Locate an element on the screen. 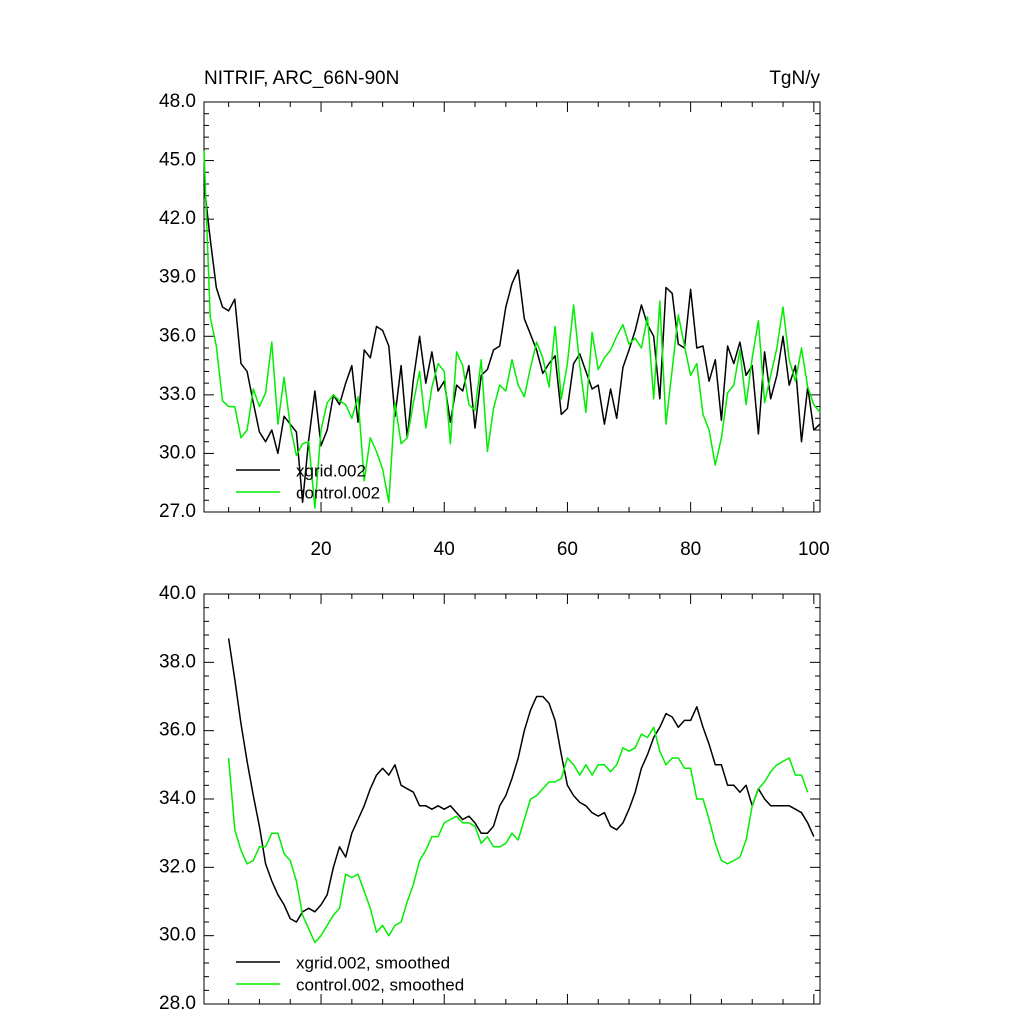 The image size is (1024, 1024). chart-title: NITRIF, ARC_66N-90N is located at coordinates (301, 78).